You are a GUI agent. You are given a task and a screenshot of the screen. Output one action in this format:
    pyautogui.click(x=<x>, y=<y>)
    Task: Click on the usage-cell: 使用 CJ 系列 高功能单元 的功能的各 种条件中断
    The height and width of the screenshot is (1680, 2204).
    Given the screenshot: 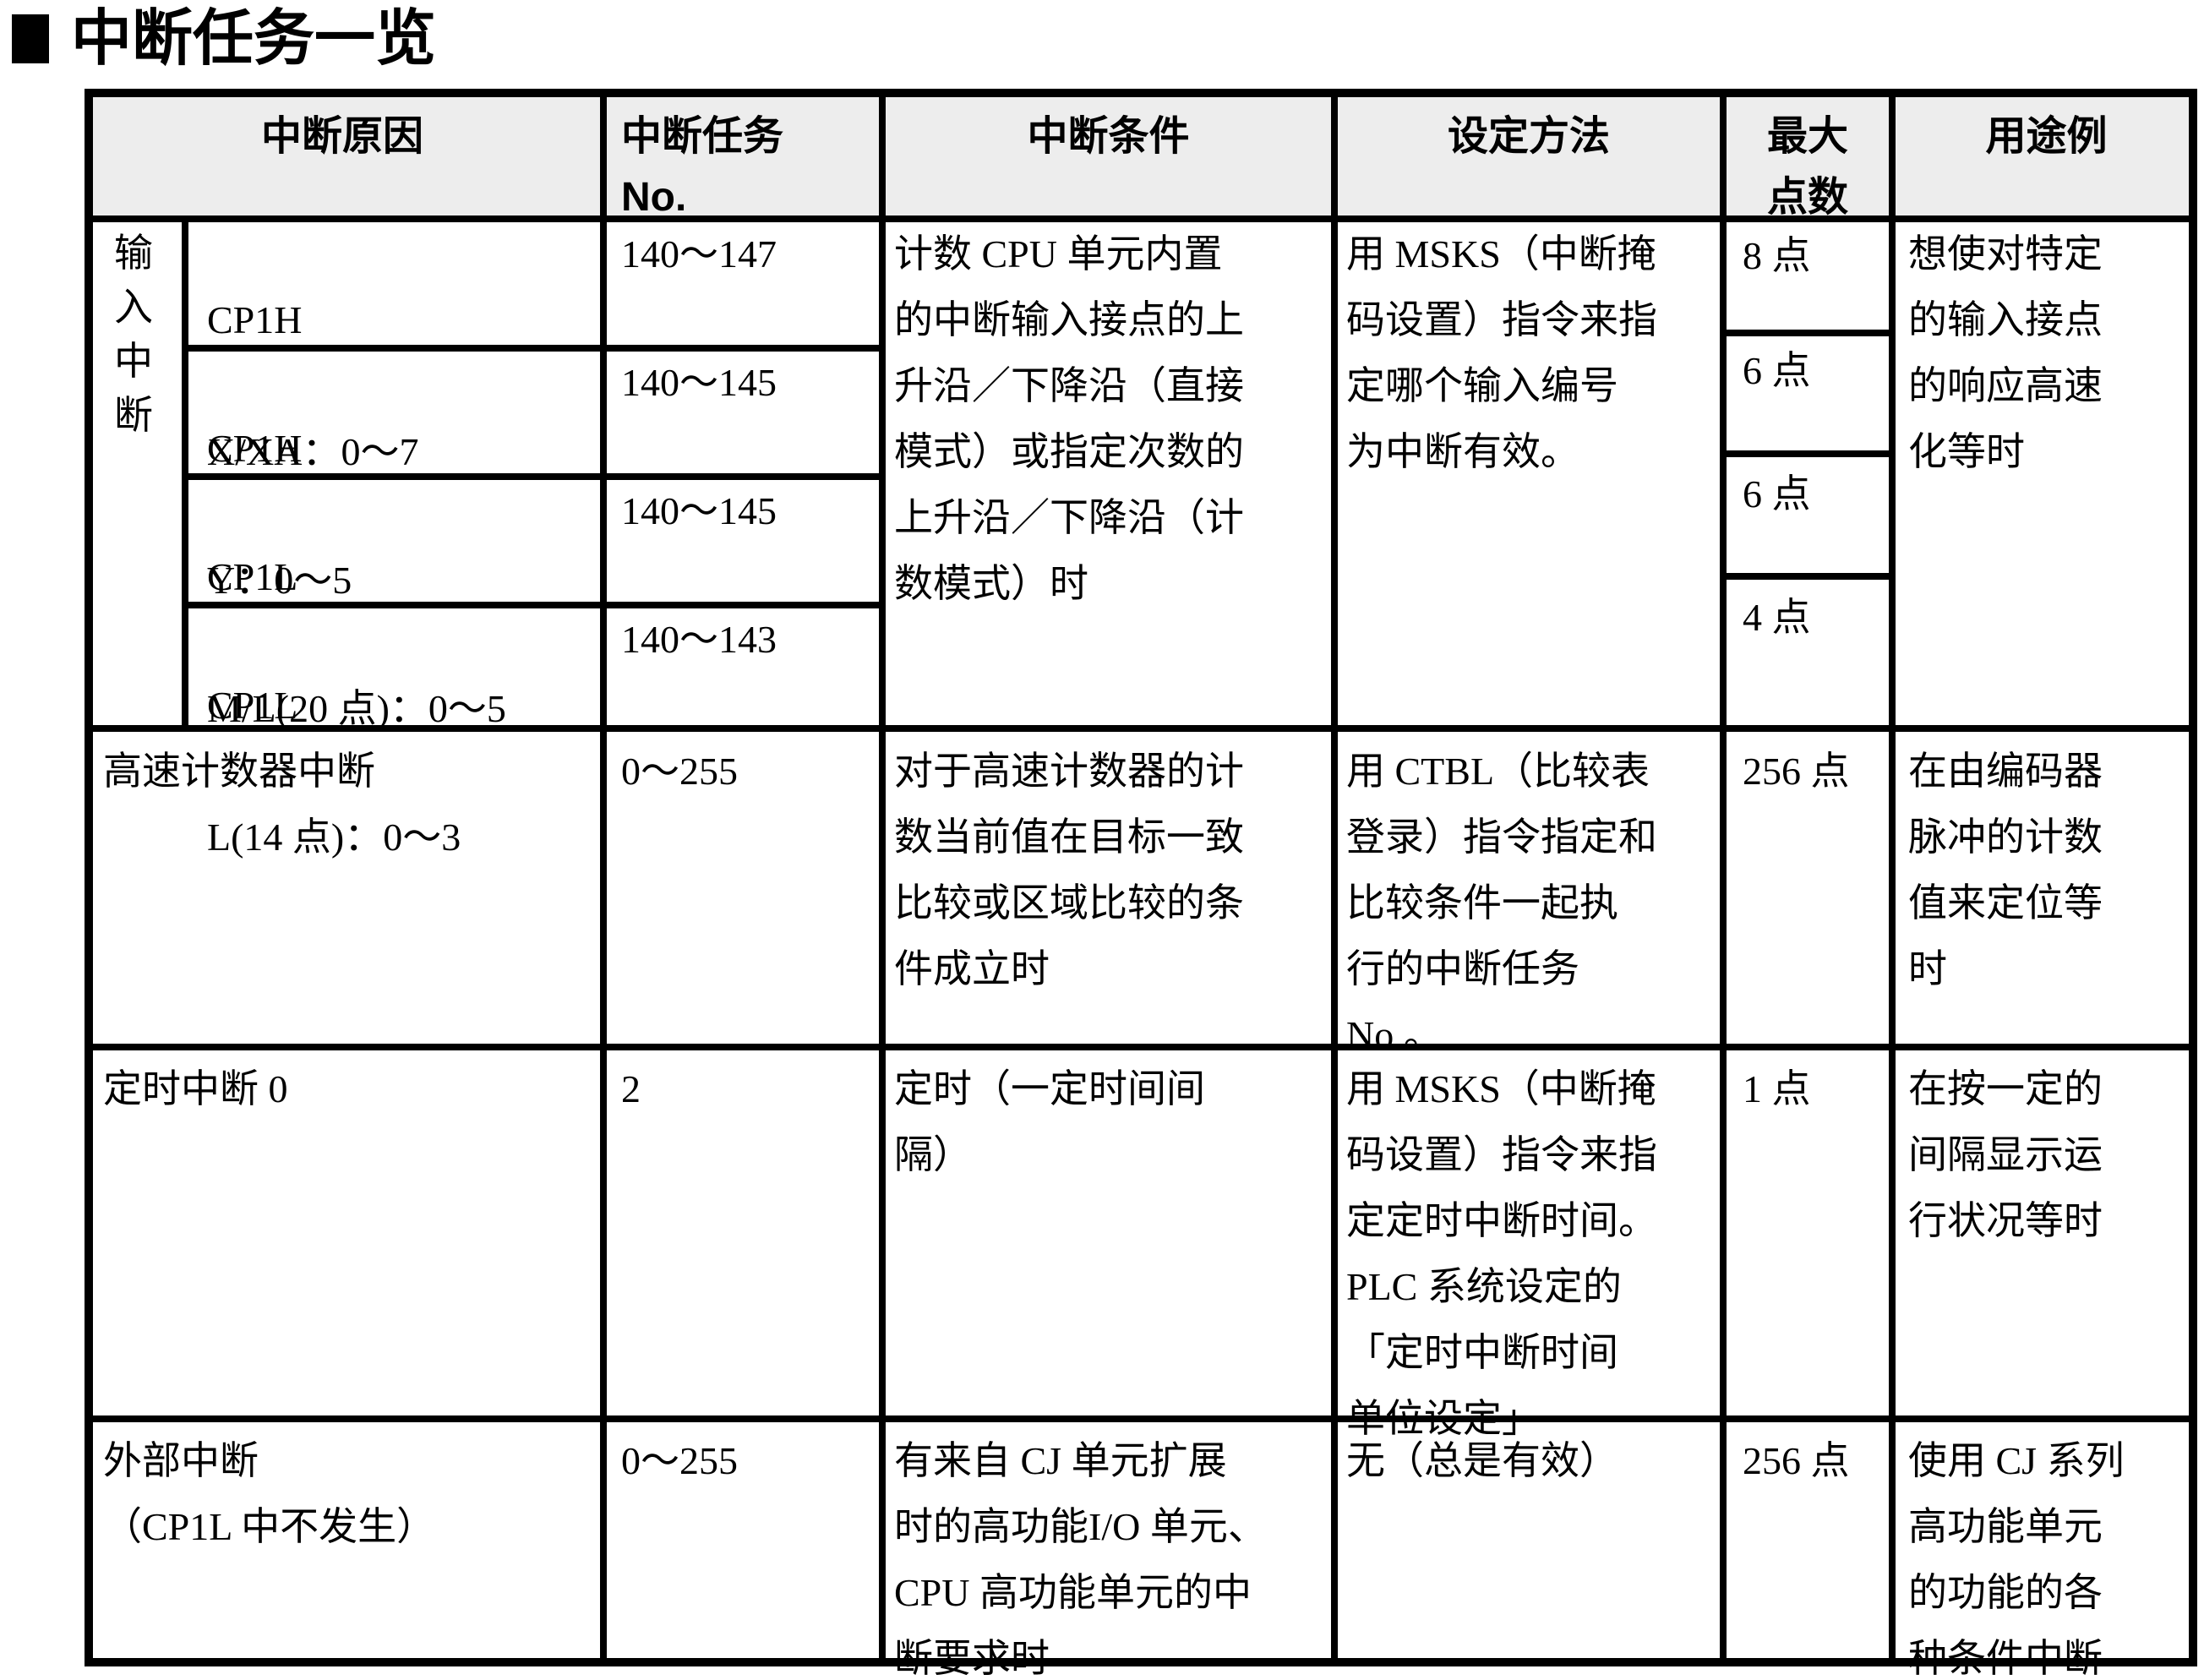 What is the action you would take?
    pyautogui.click(x=2016, y=1559)
    